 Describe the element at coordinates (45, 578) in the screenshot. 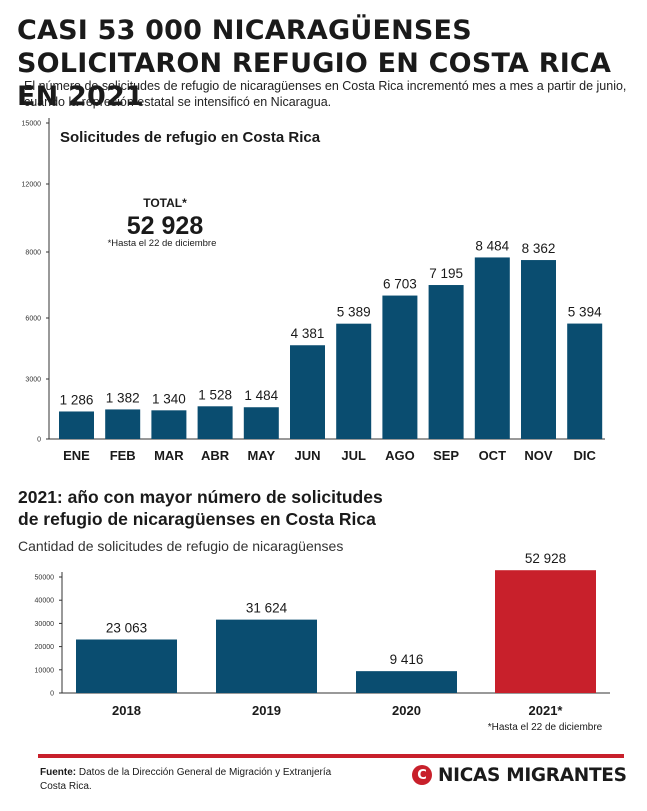

I see `y-tick-label: 50000` at that location.